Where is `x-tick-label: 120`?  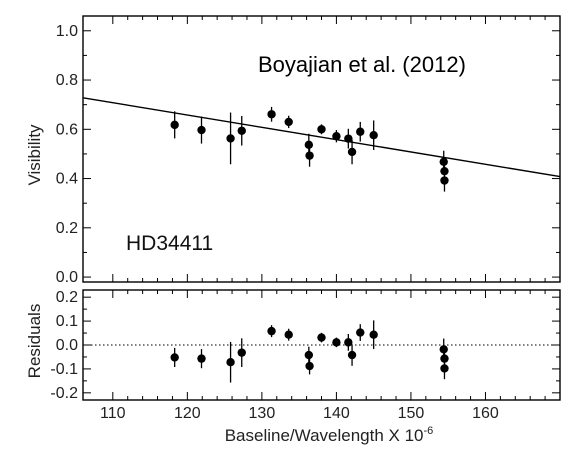
x-tick-label: 120 is located at coordinates (187, 413).